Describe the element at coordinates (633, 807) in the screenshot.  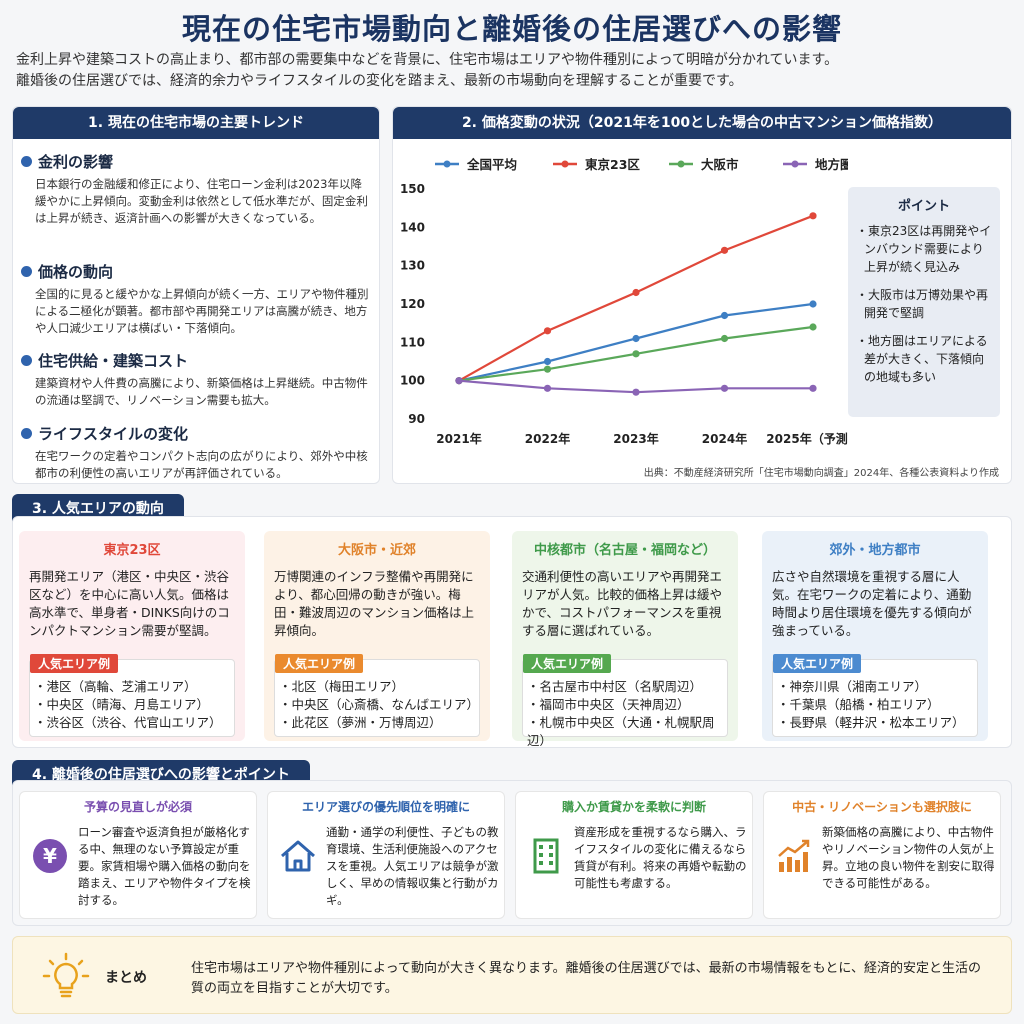
I see `impact-title: 購入か賃貸かを柔軟に判断` at that location.